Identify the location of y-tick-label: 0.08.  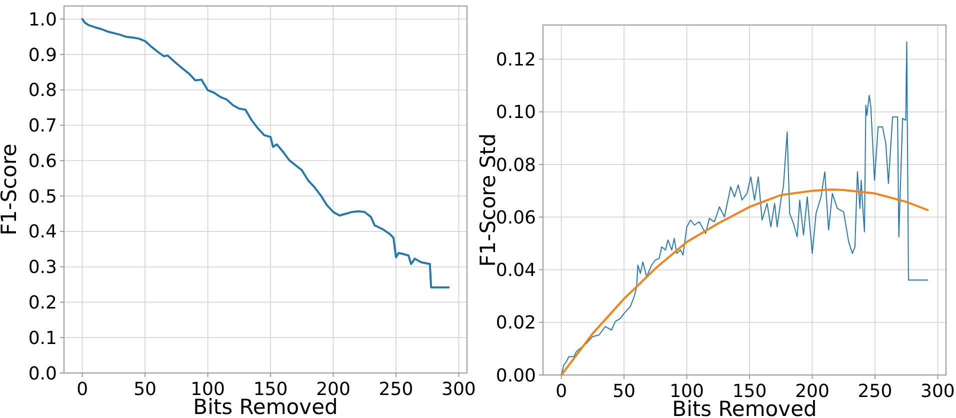
(516, 165).